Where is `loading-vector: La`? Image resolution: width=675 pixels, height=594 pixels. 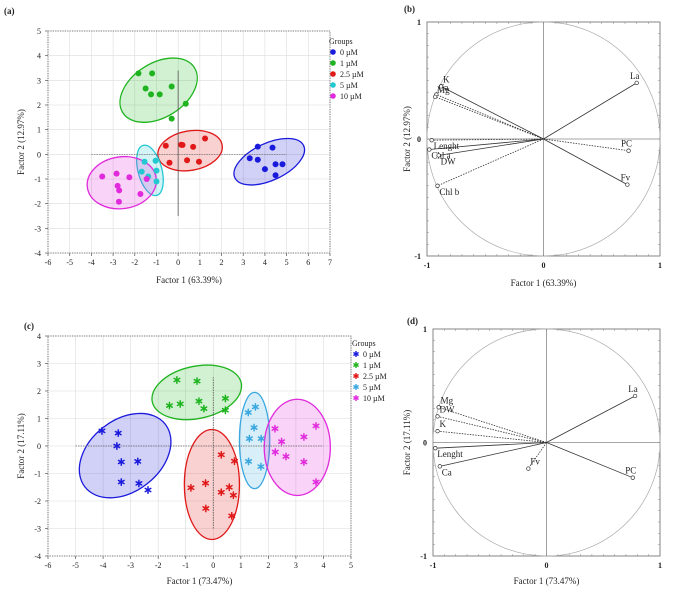
loading-vector: La is located at coordinates (591, 105).